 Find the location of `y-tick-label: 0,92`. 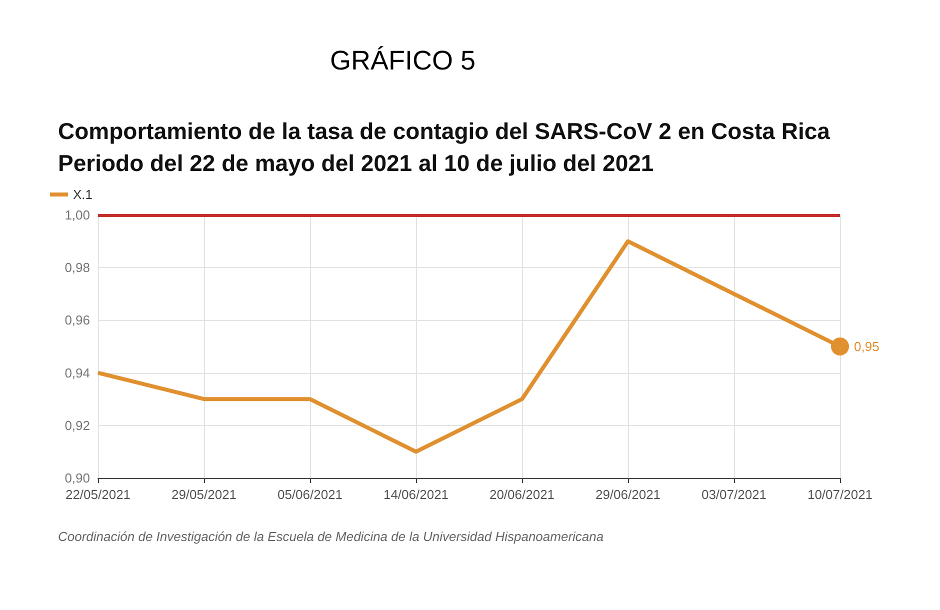

y-tick-label: 0,92 is located at coordinates (77, 425).